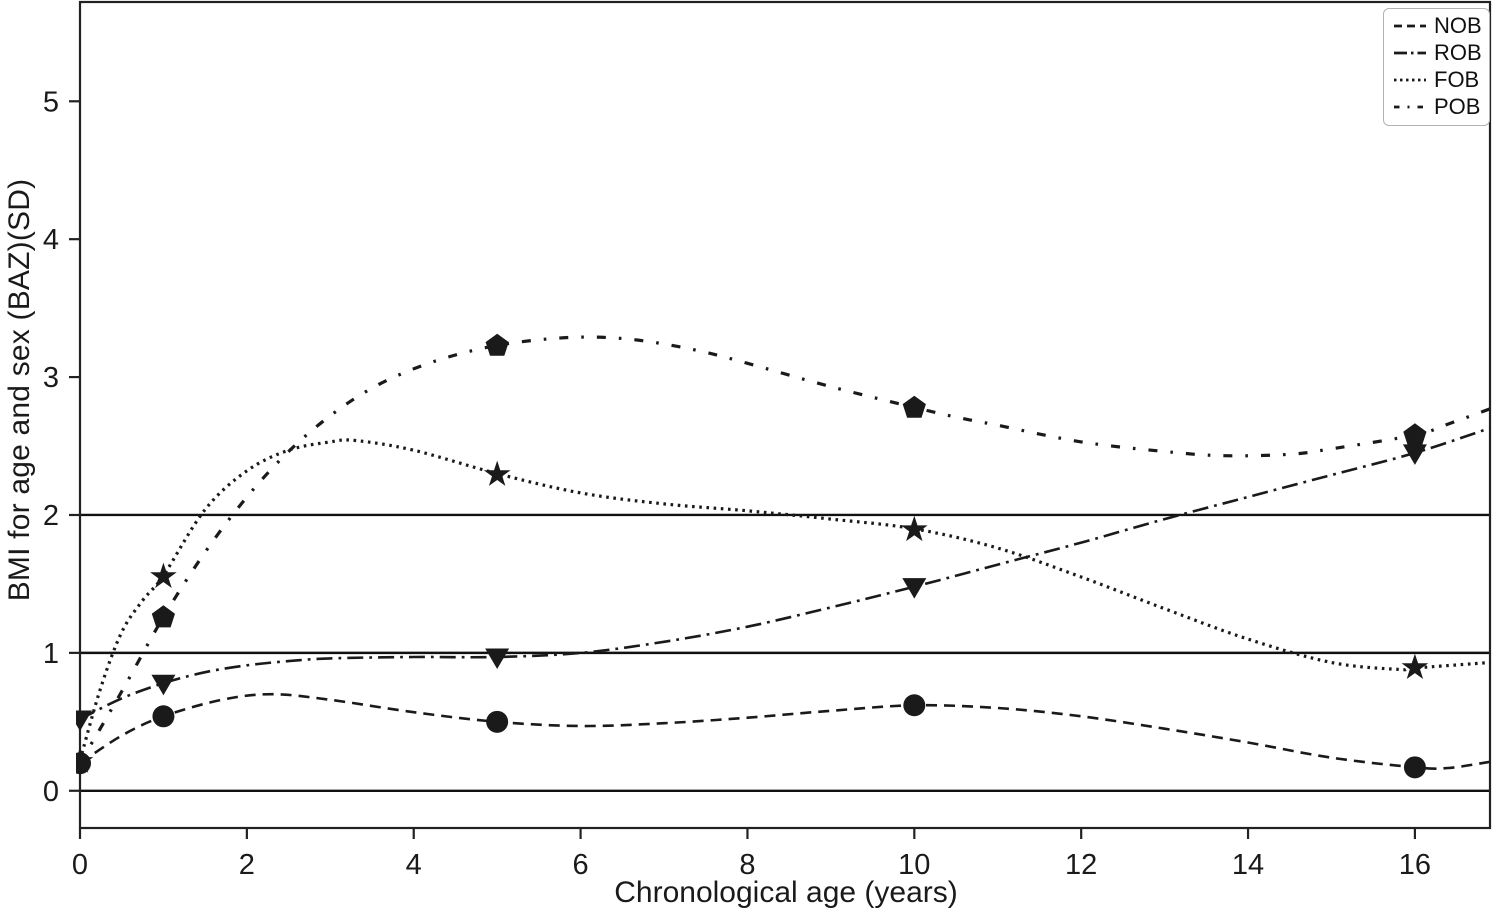 This screenshot has width=1498, height=916. Describe the element at coordinates (414, 865) in the screenshot. I see `x-tick-label: 4` at that location.